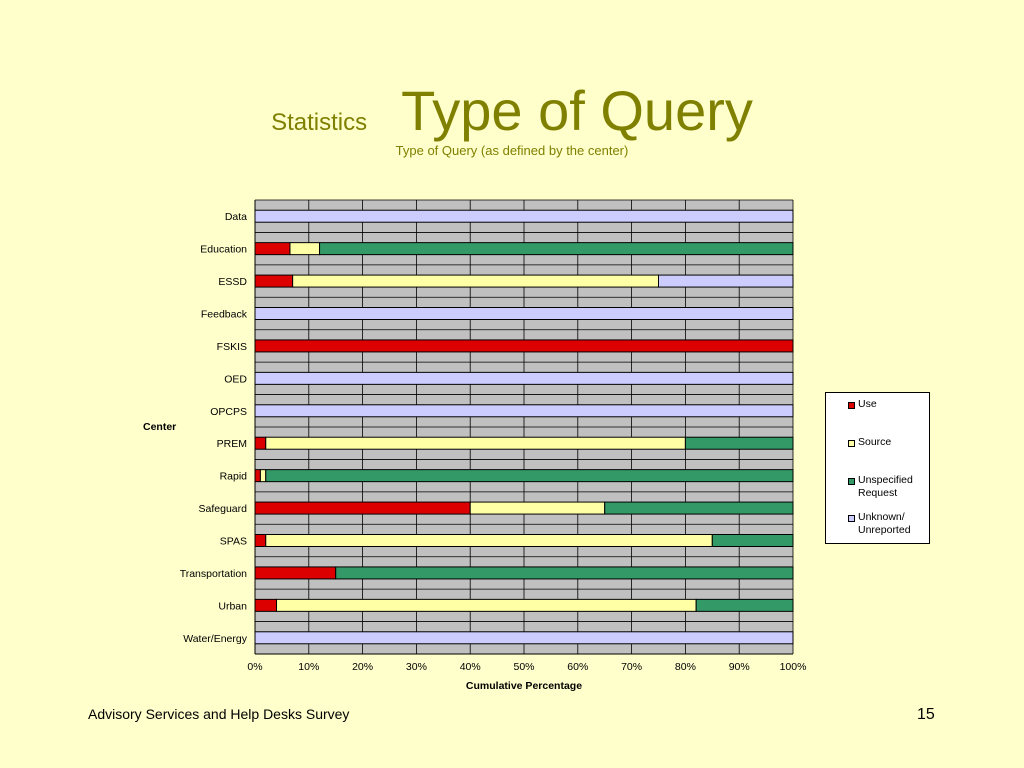 Image resolution: width=1024 pixels, height=768 pixels. I want to click on legend-label: Source, so click(875, 442).